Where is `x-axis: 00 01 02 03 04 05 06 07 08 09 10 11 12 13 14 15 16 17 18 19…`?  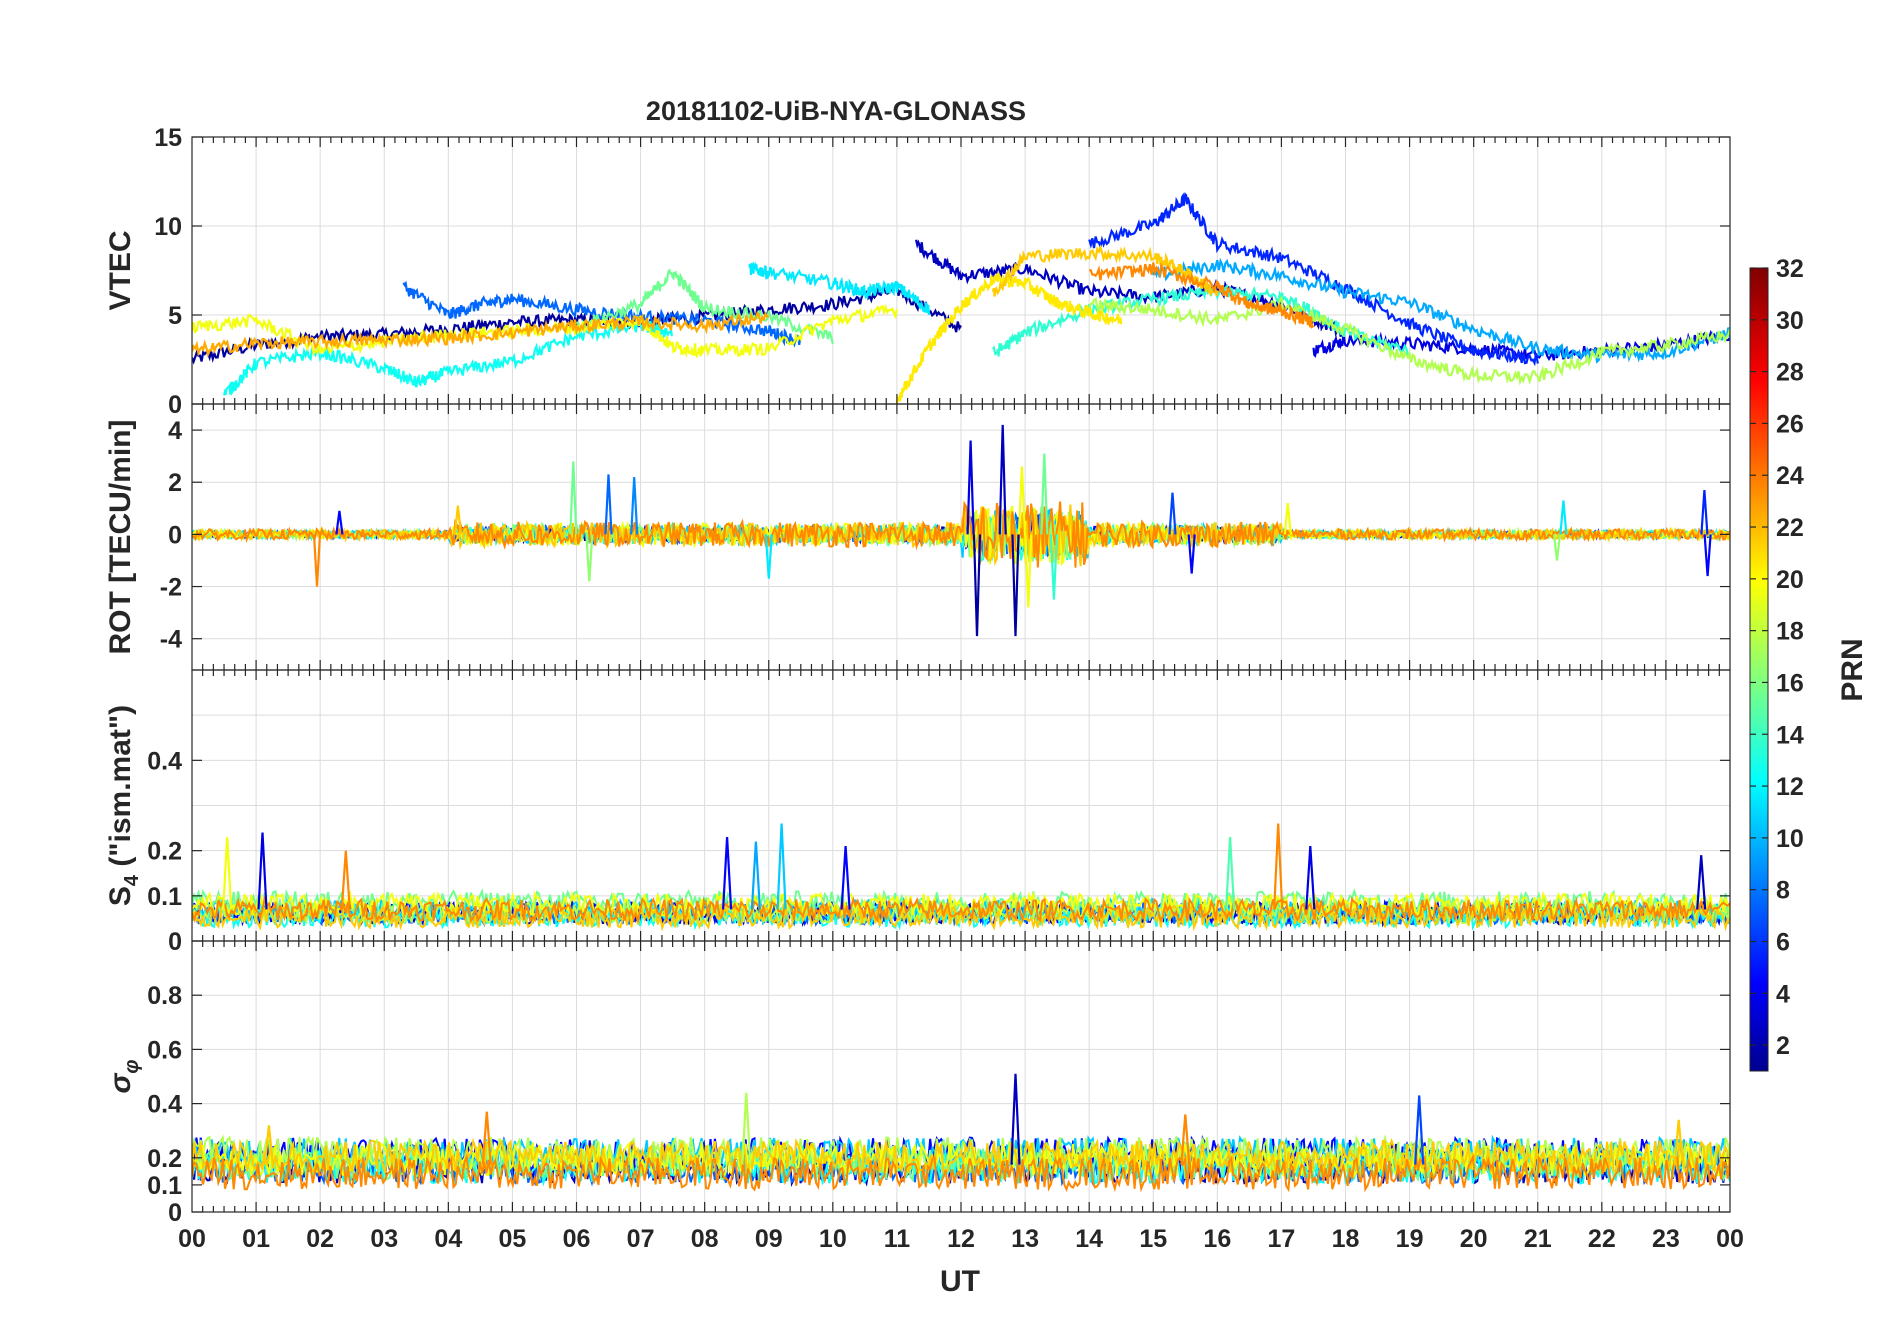 x-axis: 00 01 02 03 04 05 06 07 08 09 10 11 12 13 14 15 16 17 18 19… is located at coordinates (961, 1239).